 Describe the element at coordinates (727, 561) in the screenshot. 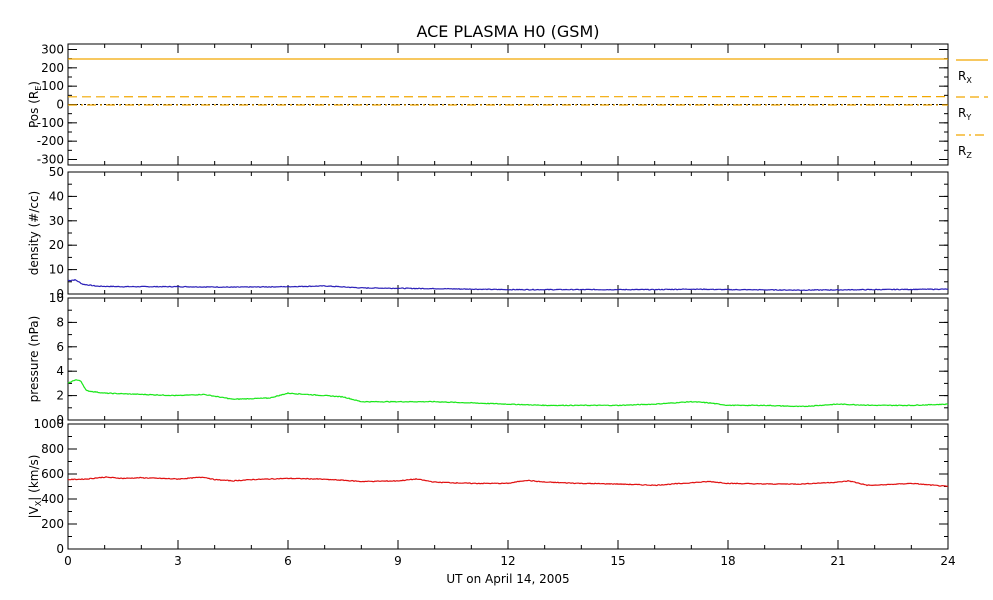

I see `x-tick-label: 18` at that location.